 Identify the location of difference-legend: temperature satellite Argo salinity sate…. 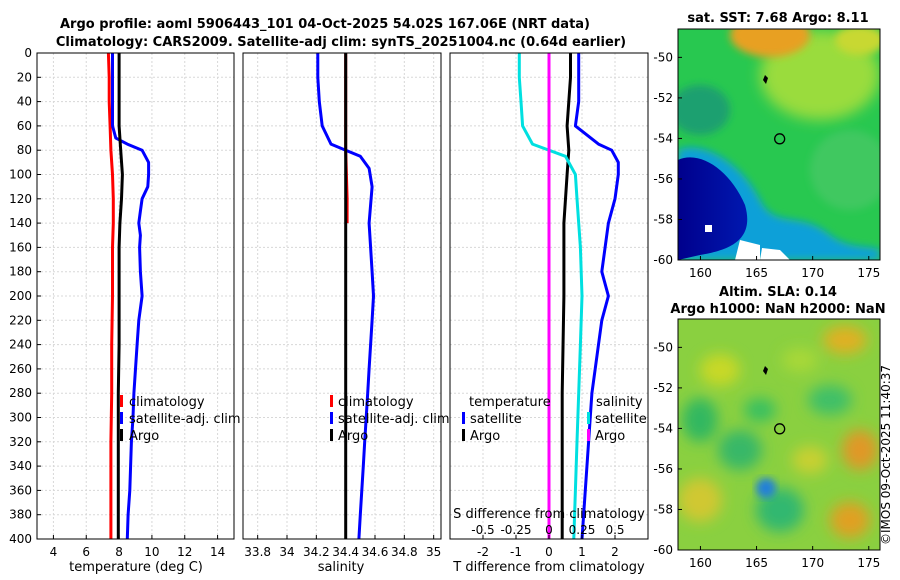
(554, 419).